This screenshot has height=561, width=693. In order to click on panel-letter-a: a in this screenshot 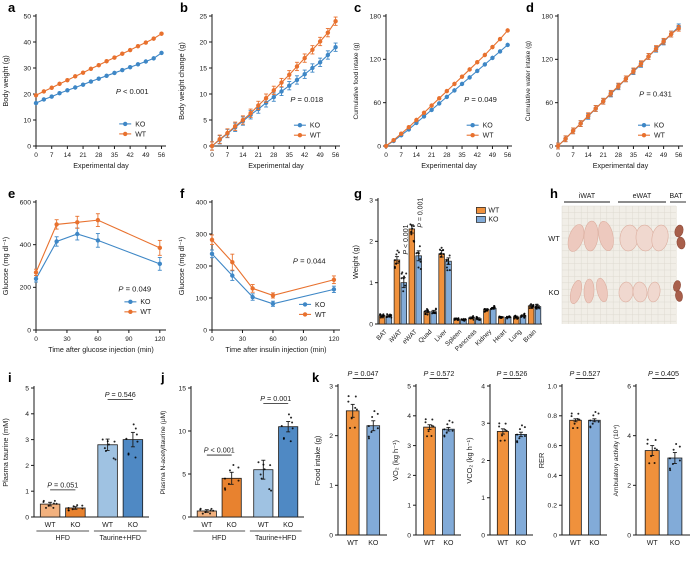, I will do `click(12, 7)`.